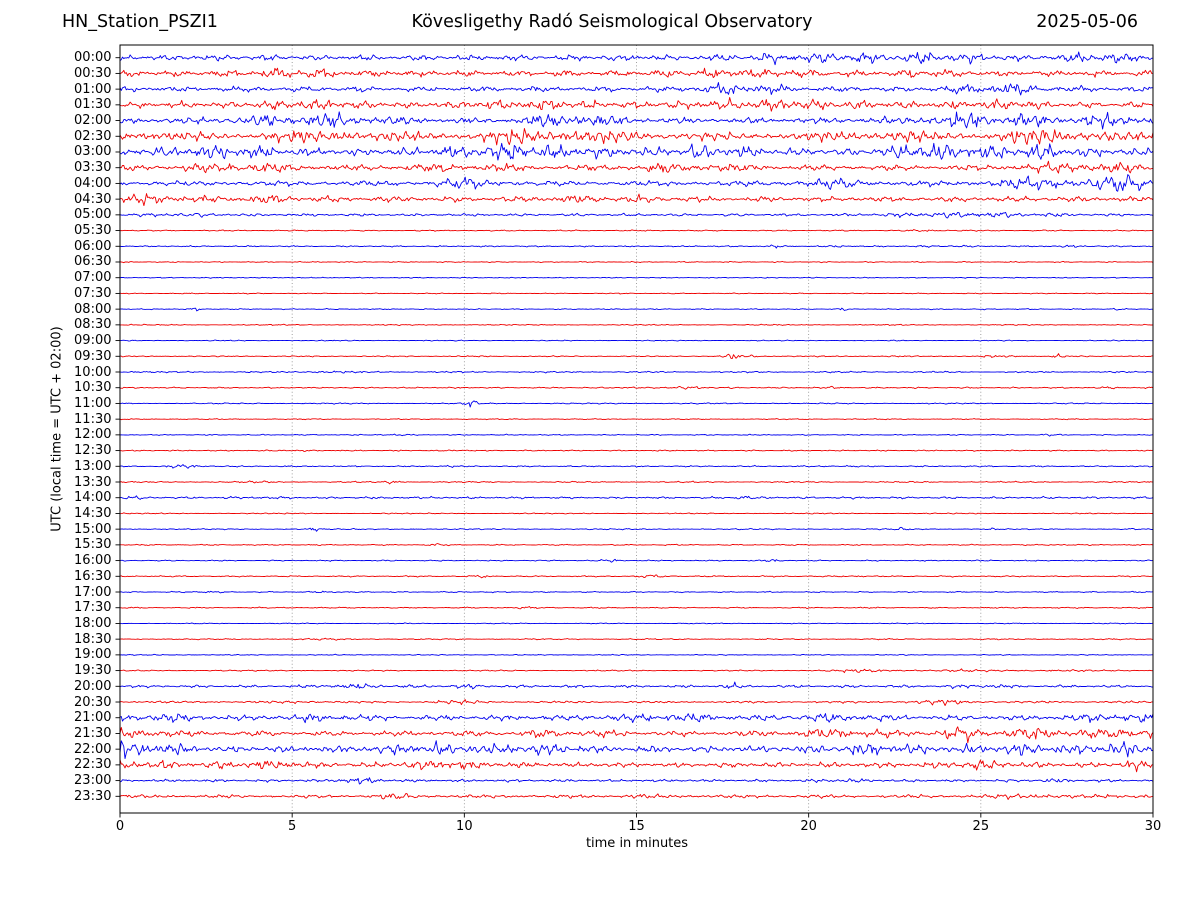  What do you see at coordinates (93, 702) in the screenshot?
I see `y-tick-label-20:30: 20:30` at bounding box center [93, 702].